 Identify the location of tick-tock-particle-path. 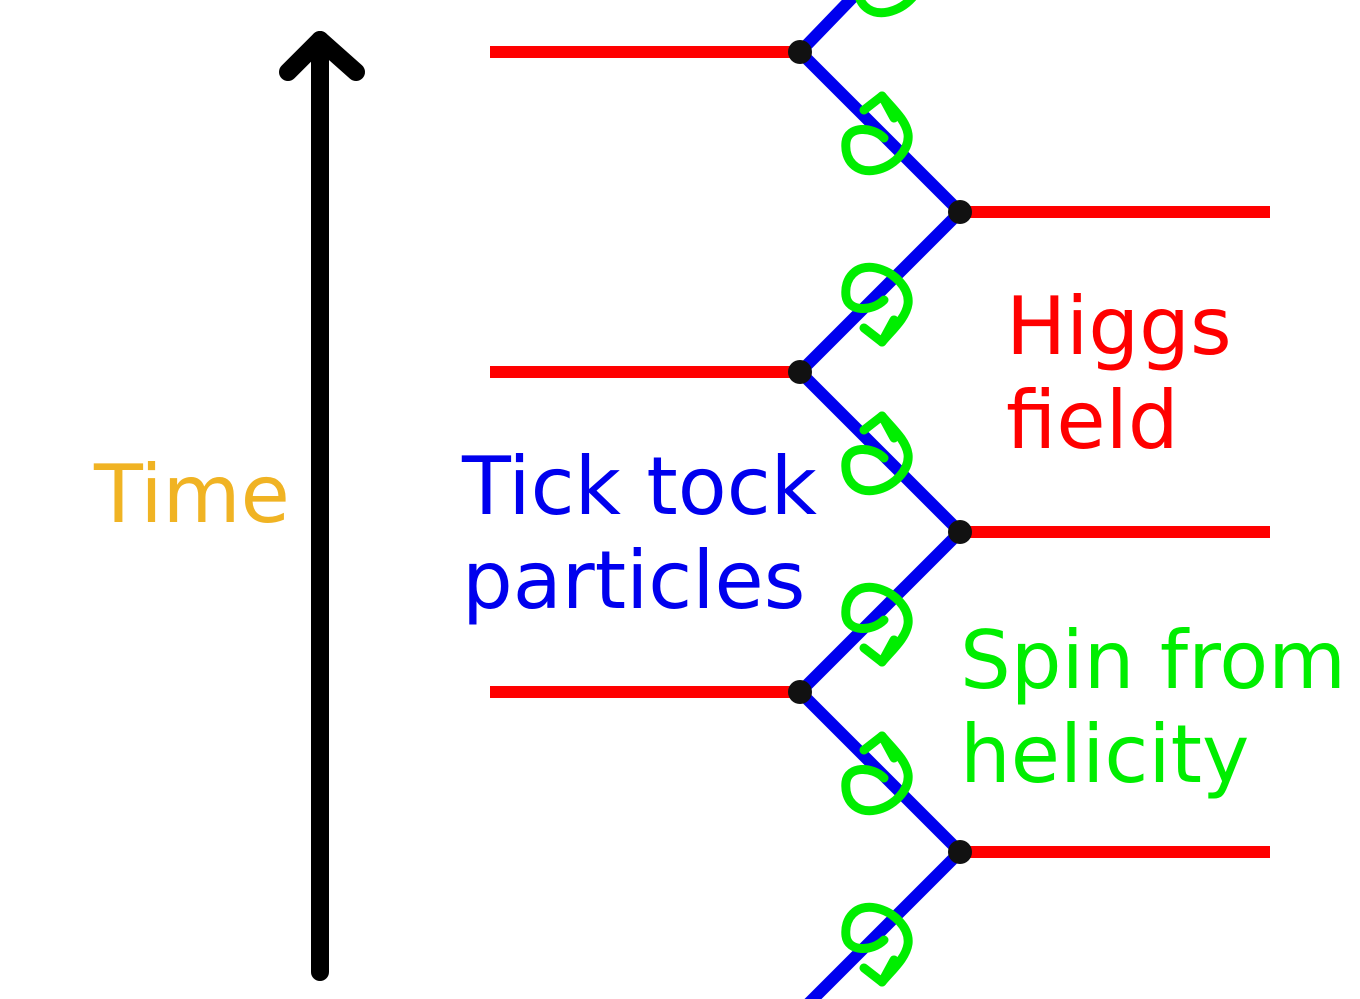
(880, 499).